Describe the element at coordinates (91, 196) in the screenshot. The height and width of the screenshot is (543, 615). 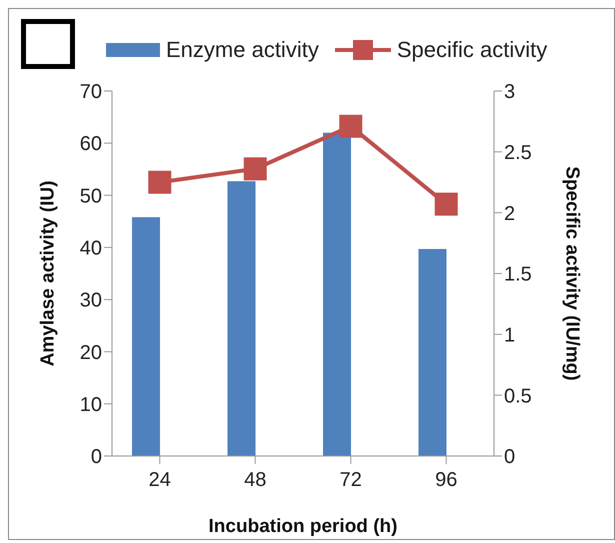
I see `y-tick-label: 50` at that location.